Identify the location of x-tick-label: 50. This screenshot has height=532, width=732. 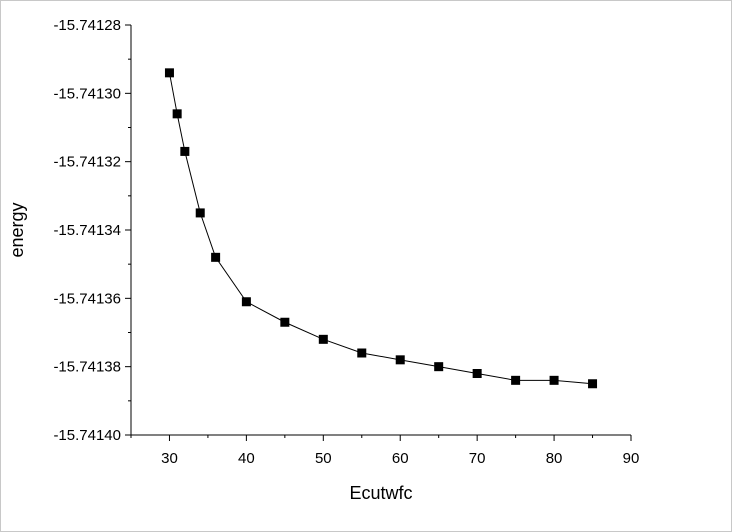
(323, 458).